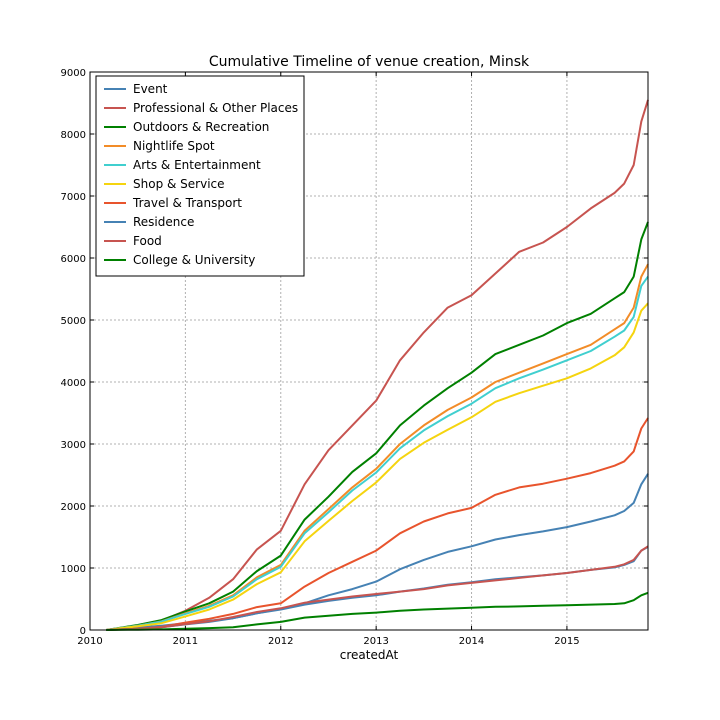 The height and width of the screenshot is (720, 720). What do you see at coordinates (73, 197) in the screenshot?
I see `y-tick-label: 7000` at bounding box center [73, 197].